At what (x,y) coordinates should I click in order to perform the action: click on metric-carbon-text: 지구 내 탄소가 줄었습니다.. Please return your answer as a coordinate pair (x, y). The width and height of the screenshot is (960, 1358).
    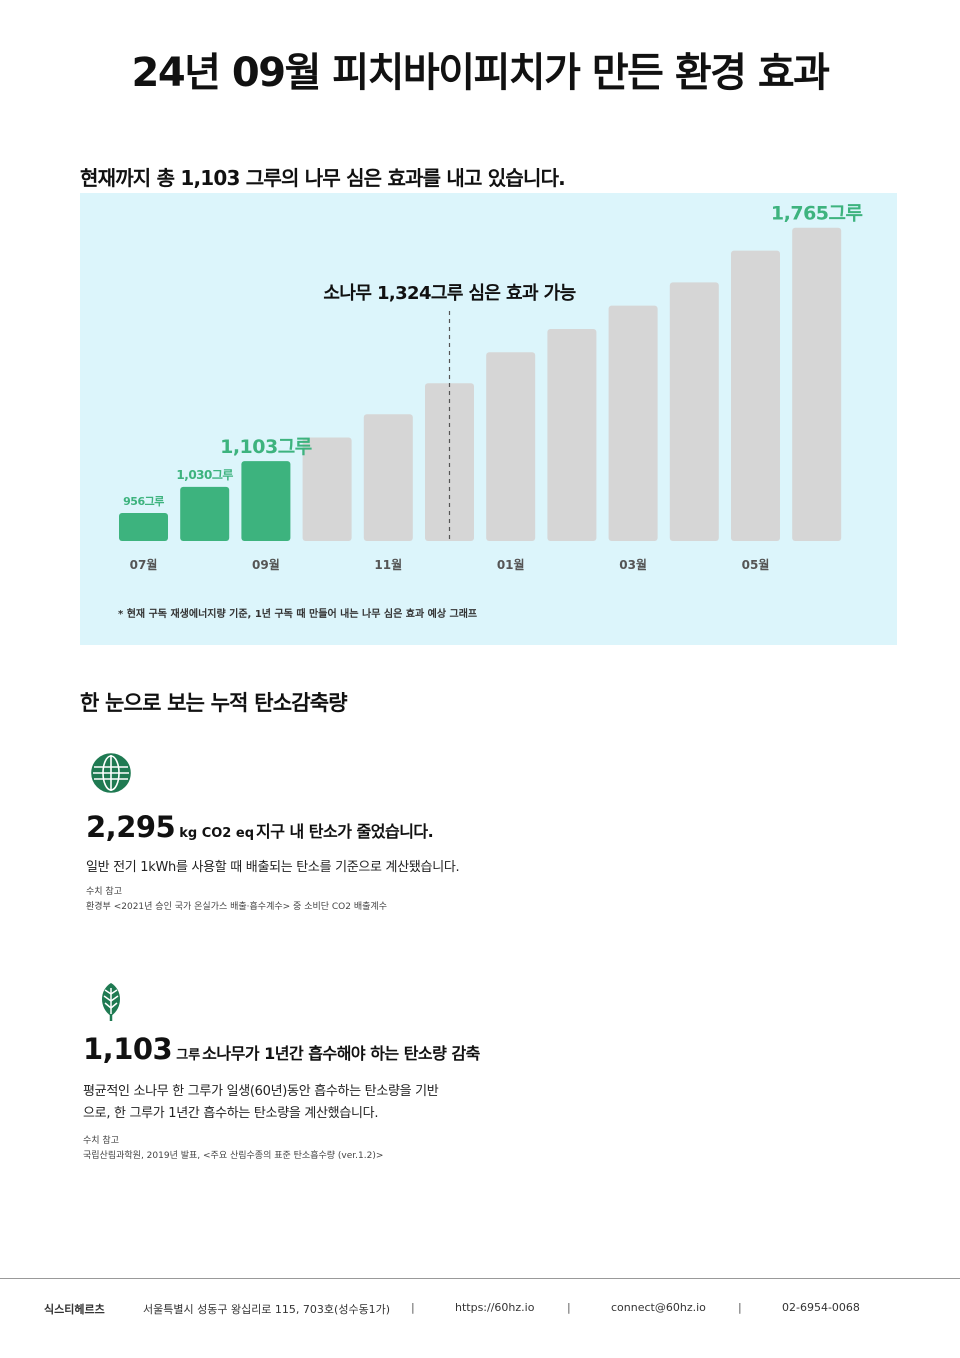
    Looking at the image, I should click on (345, 831).